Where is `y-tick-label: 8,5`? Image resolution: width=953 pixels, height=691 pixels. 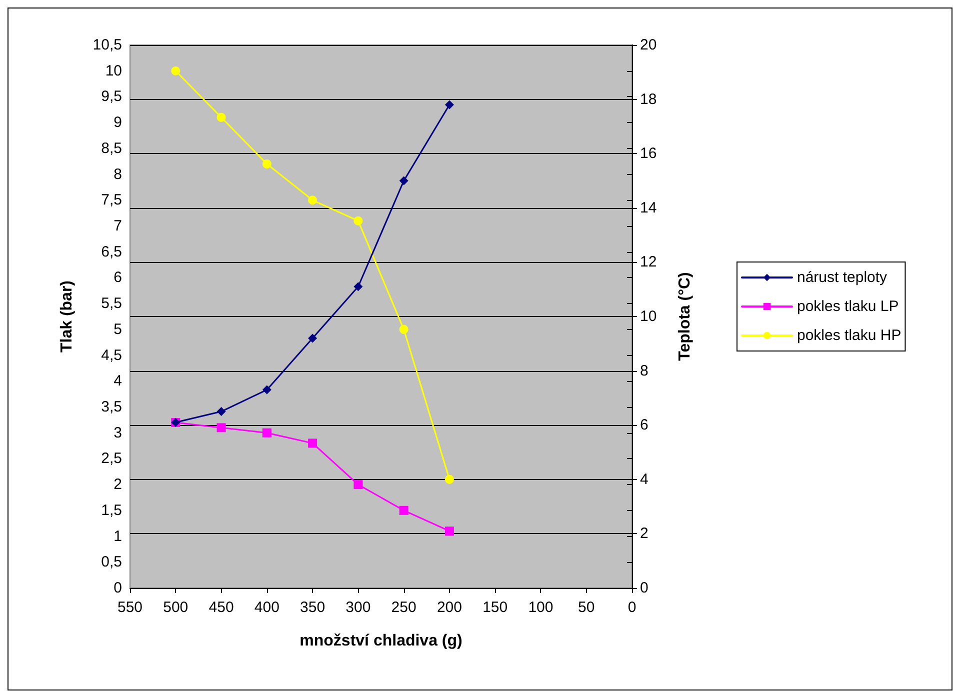 y-tick-label: 8,5 is located at coordinates (111, 148).